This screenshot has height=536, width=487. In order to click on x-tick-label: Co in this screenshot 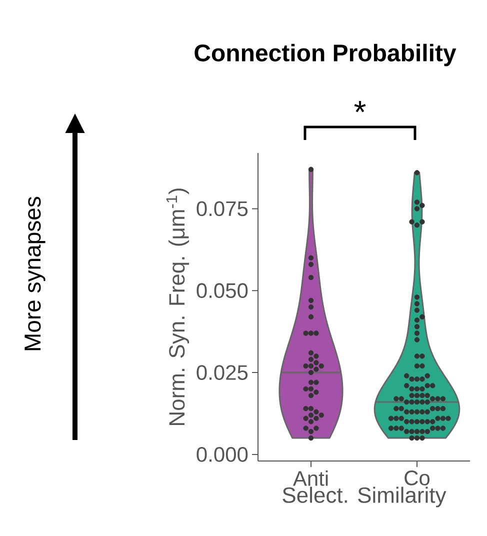, I will do `click(417, 478)`.